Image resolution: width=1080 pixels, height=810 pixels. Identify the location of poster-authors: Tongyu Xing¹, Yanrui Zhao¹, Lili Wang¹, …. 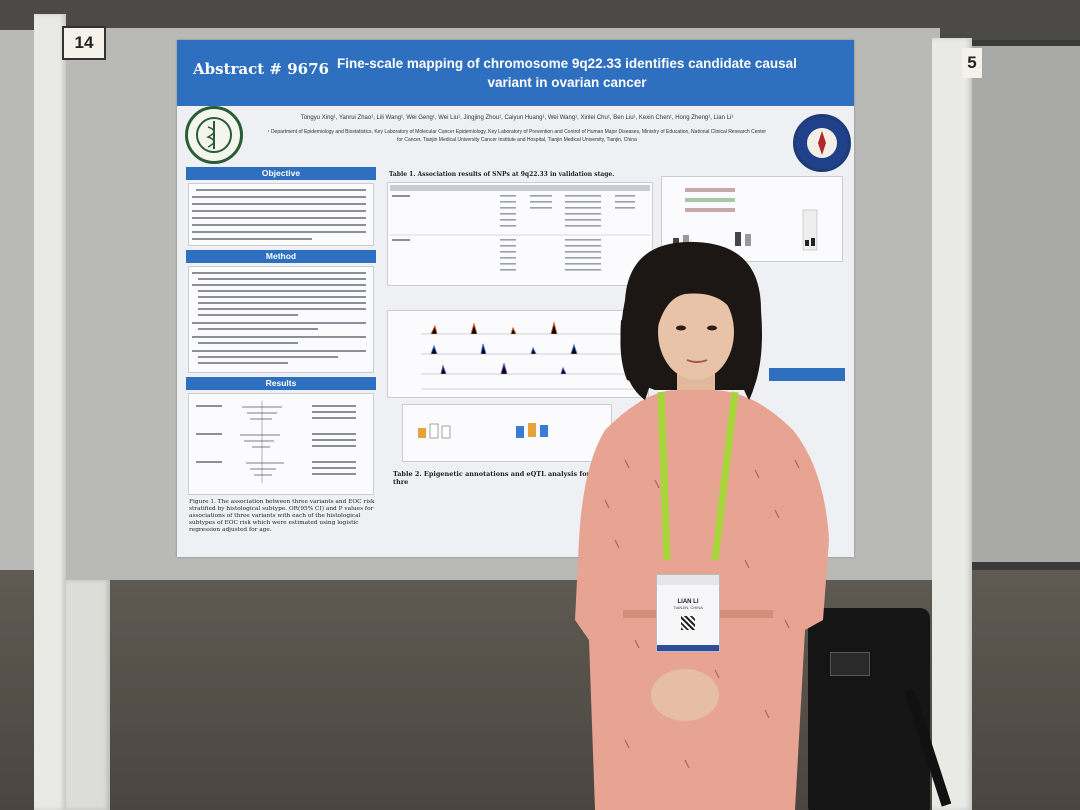
(517, 129).